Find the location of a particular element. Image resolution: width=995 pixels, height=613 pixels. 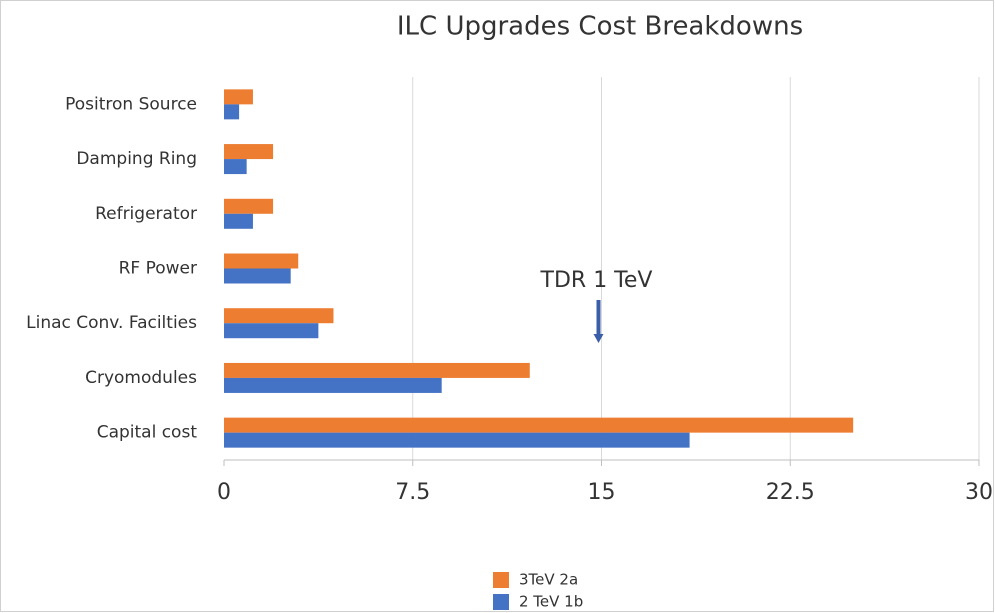

x-tick-label: 0 is located at coordinates (224, 492).